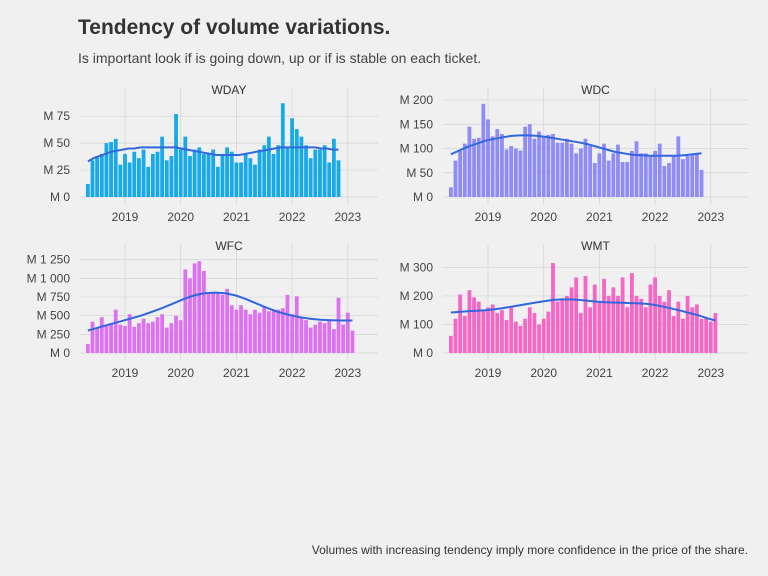 Image resolution: width=768 pixels, height=576 pixels. Describe the element at coordinates (419, 173) in the screenshot. I see `y-tick-label: M 50` at that location.